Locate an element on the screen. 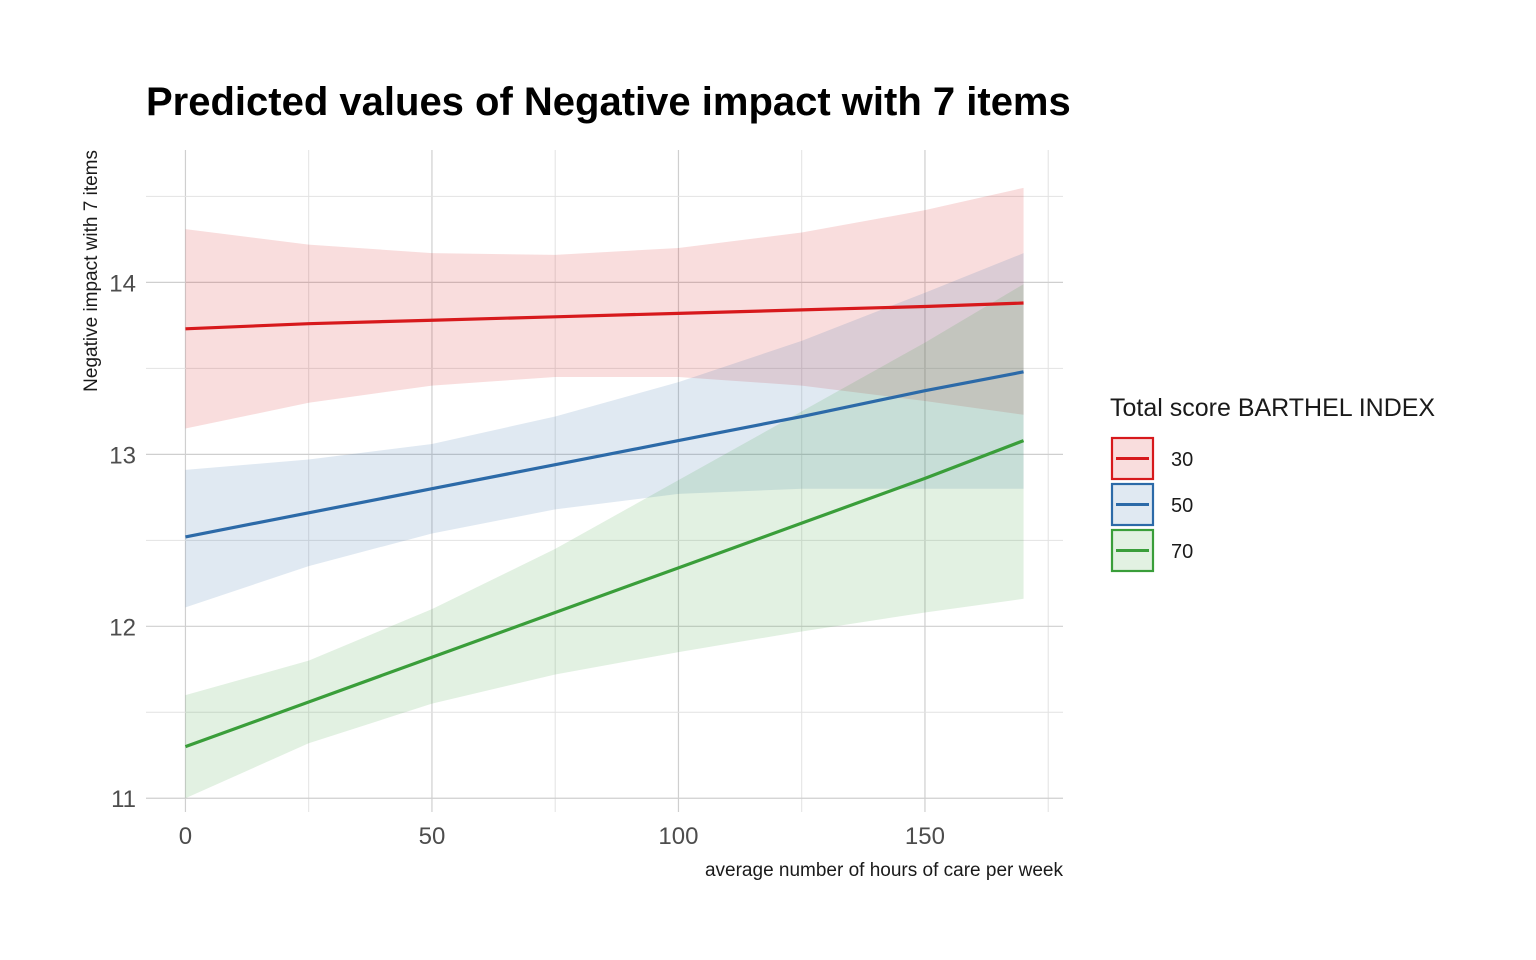 The image size is (1536, 960). x-tick-label: 0 is located at coordinates (185, 836).